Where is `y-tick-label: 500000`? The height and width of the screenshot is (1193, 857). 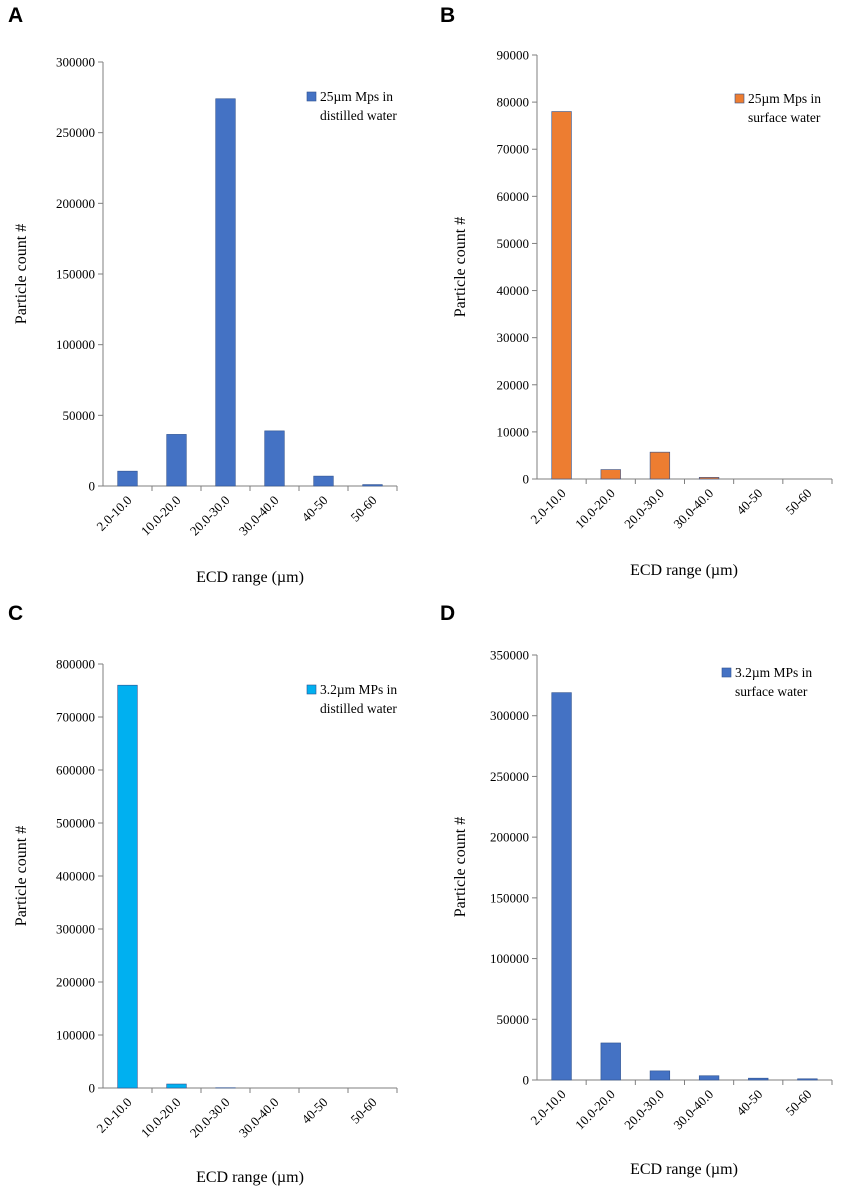
y-tick-label: 500000 is located at coordinates (75, 823).